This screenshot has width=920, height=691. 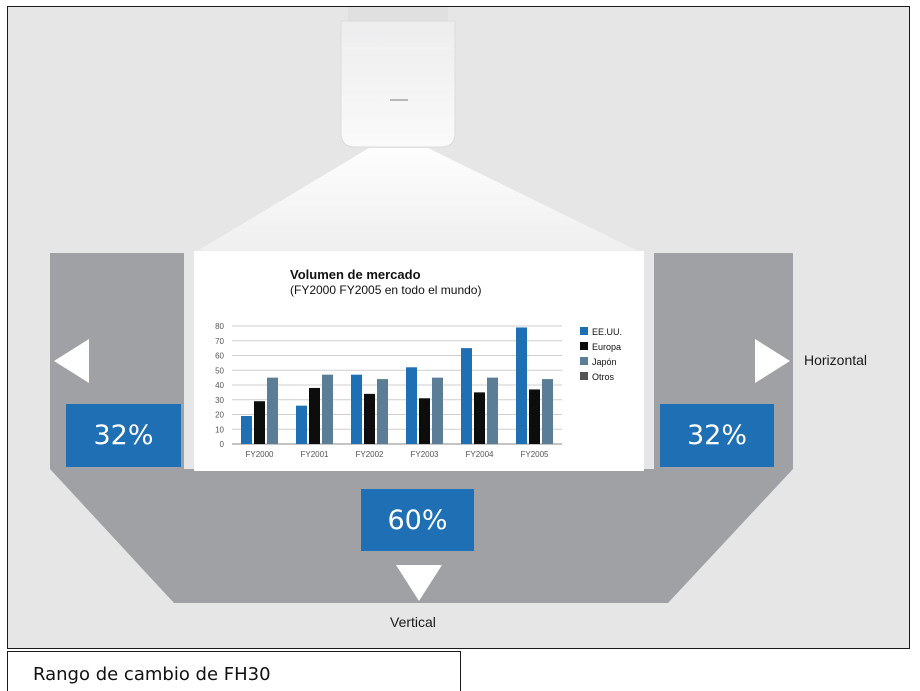 What do you see at coordinates (369, 418) in the screenshot?
I see `bar-europa-fy2002` at bounding box center [369, 418].